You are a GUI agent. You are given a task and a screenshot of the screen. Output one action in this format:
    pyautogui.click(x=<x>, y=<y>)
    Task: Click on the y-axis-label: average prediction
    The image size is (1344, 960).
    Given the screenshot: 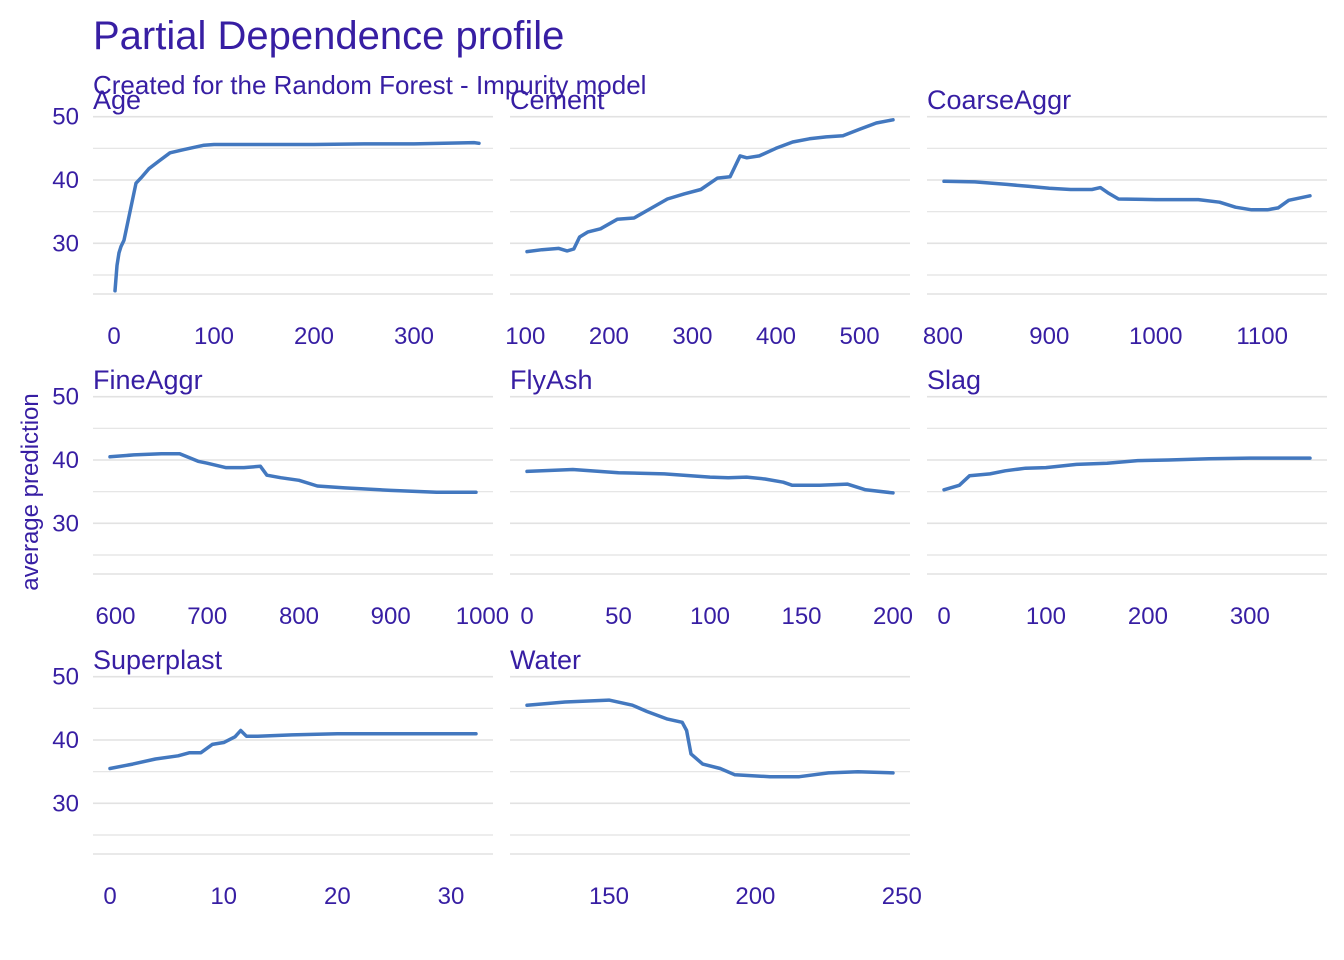 What is the action you would take?
    pyautogui.click(x=30, y=491)
    